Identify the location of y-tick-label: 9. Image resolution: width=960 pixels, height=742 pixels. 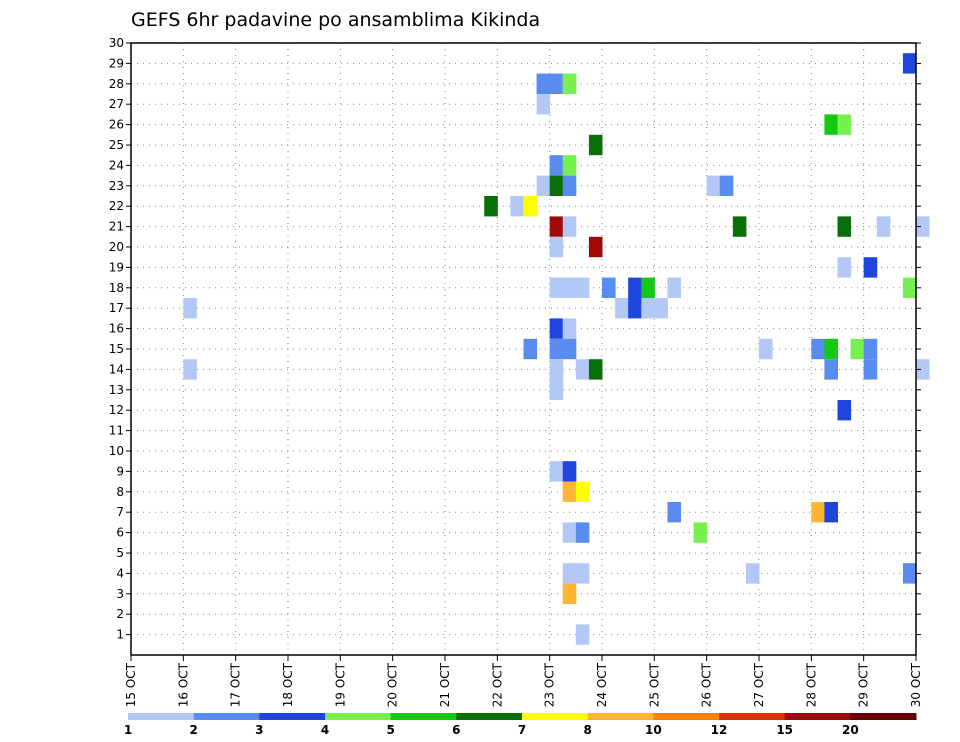
(120, 471).